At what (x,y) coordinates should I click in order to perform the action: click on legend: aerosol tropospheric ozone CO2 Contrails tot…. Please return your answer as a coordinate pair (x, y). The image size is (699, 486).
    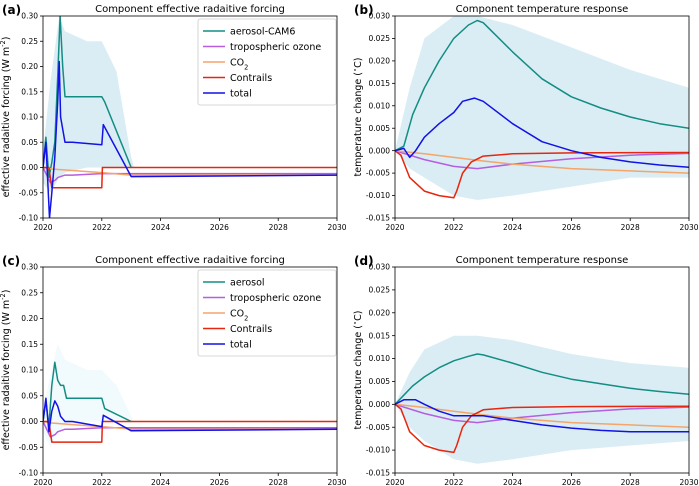
    Looking at the image, I should click on (267, 313).